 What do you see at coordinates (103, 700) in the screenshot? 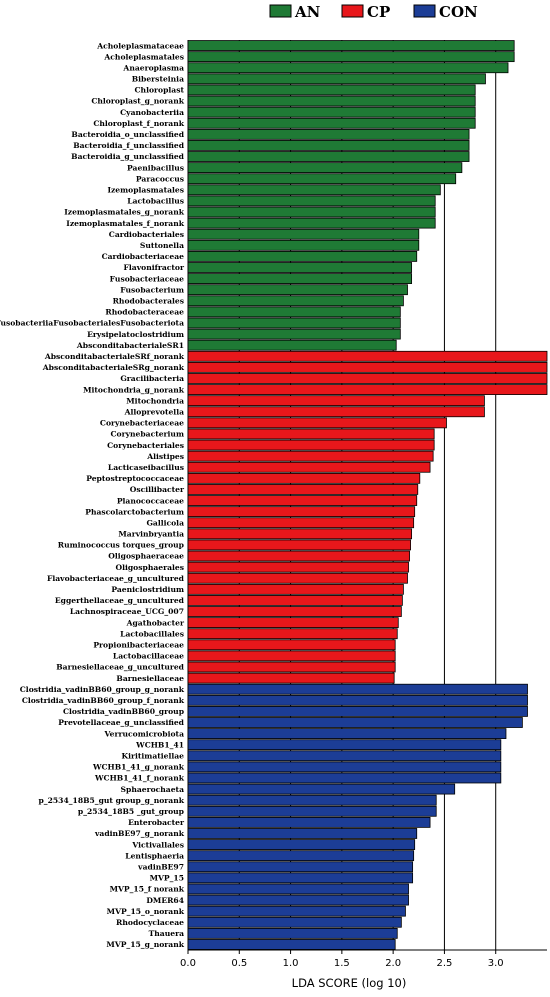
I see `category-label: Clostridia_vadinBB60_group_f_norank` at bounding box center [103, 700].